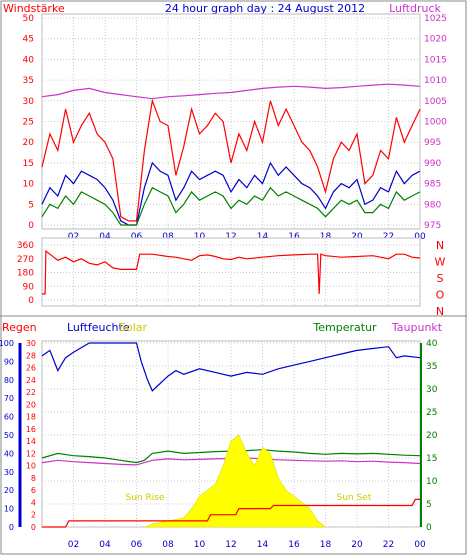 The height and width of the screenshot is (555, 467). What do you see at coordinates (9, 398) in the screenshot?
I see `tick-label: 70` at bounding box center [9, 398].